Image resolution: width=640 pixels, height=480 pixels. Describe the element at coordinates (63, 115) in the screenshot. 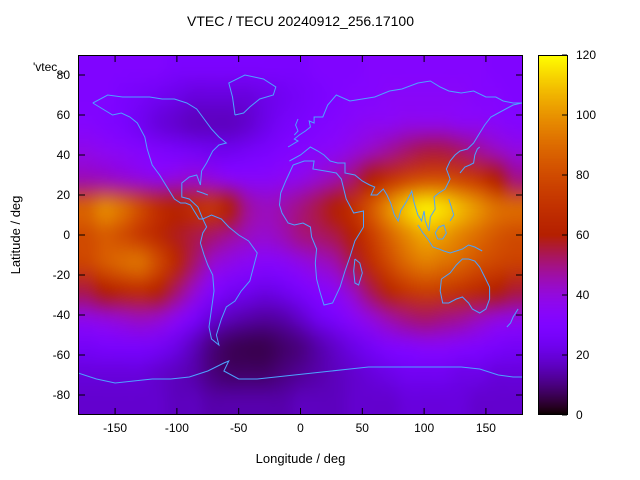

I see `y-tick-label: 60` at that location.